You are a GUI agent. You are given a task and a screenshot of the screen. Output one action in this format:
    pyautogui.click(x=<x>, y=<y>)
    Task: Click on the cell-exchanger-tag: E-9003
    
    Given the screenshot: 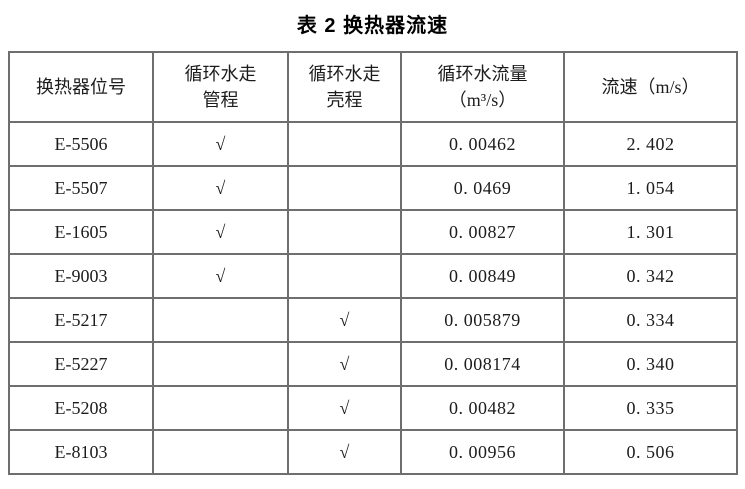 What is the action you would take?
    pyautogui.click(x=81, y=276)
    